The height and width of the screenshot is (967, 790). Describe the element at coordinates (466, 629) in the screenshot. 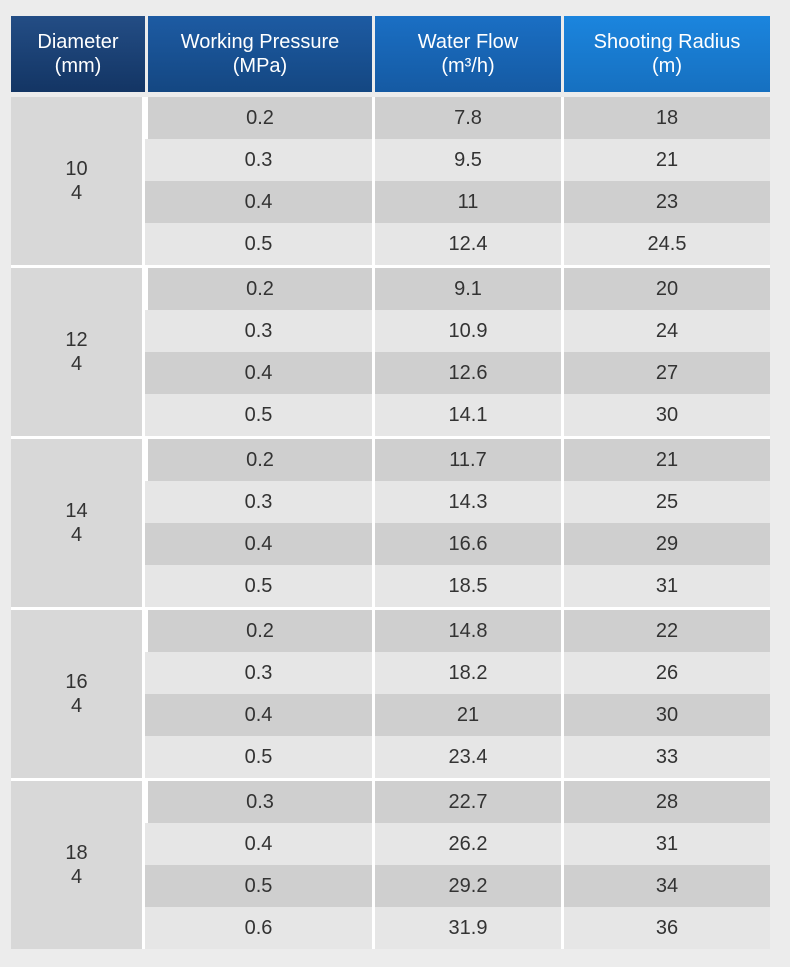

I see `flow-cell: 14.8` at that location.